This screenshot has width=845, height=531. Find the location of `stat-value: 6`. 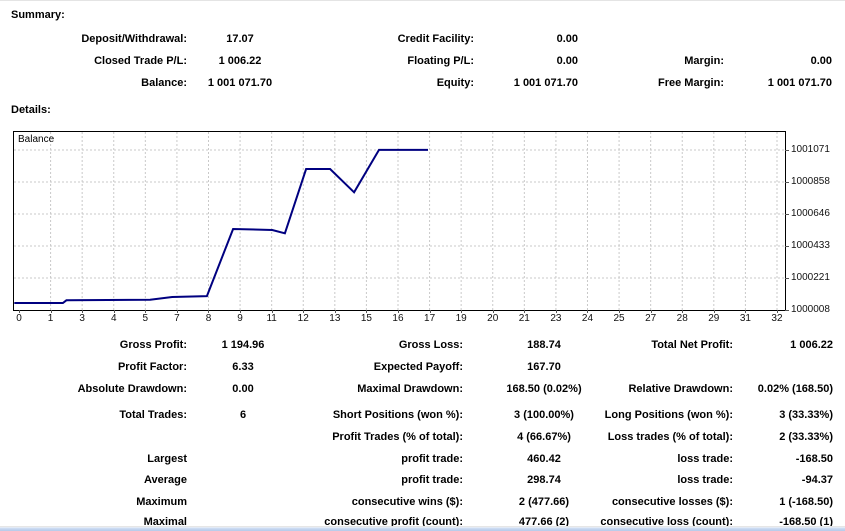

stat-value: 6 is located at coordinates (243, 415).